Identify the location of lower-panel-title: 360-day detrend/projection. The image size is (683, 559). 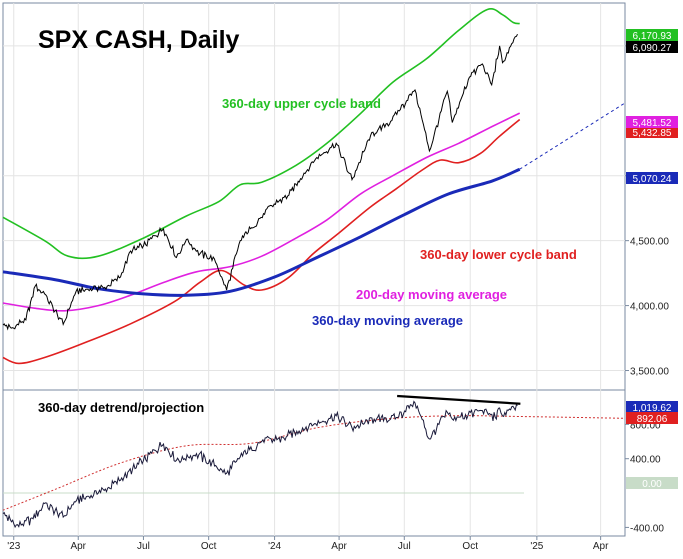
(121, 407).